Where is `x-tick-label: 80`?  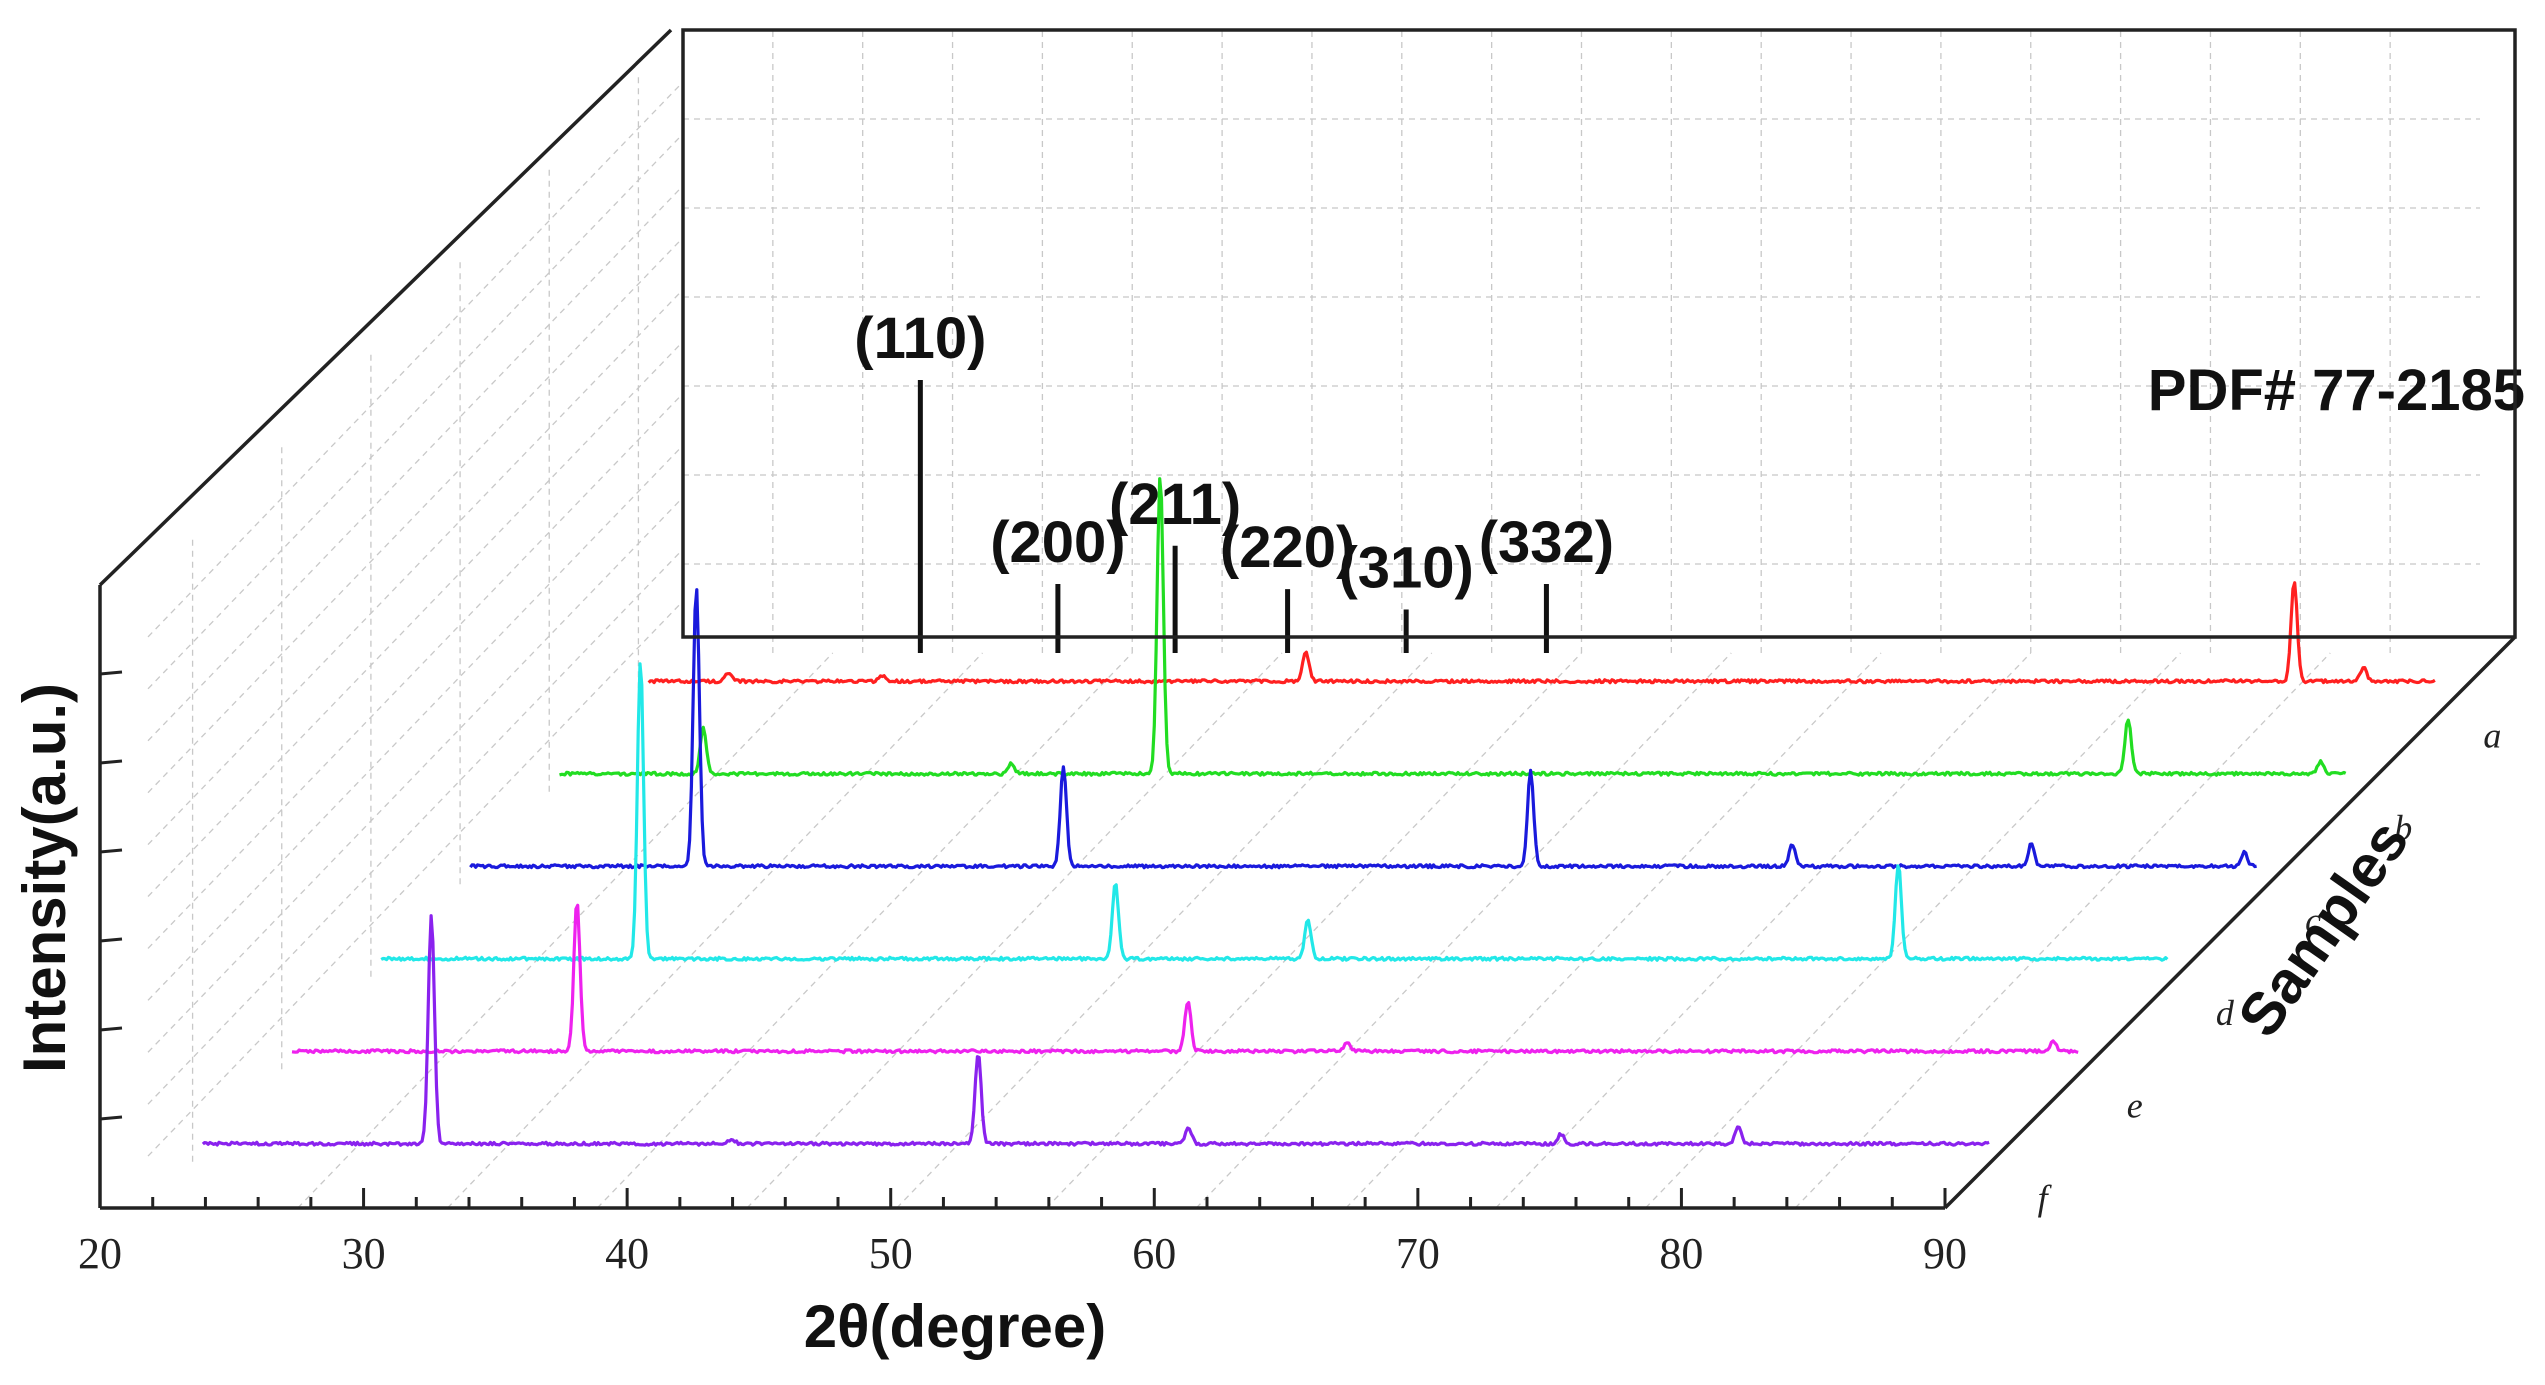
x-tick-label: 80 is located at coordinates (1681, 1253).